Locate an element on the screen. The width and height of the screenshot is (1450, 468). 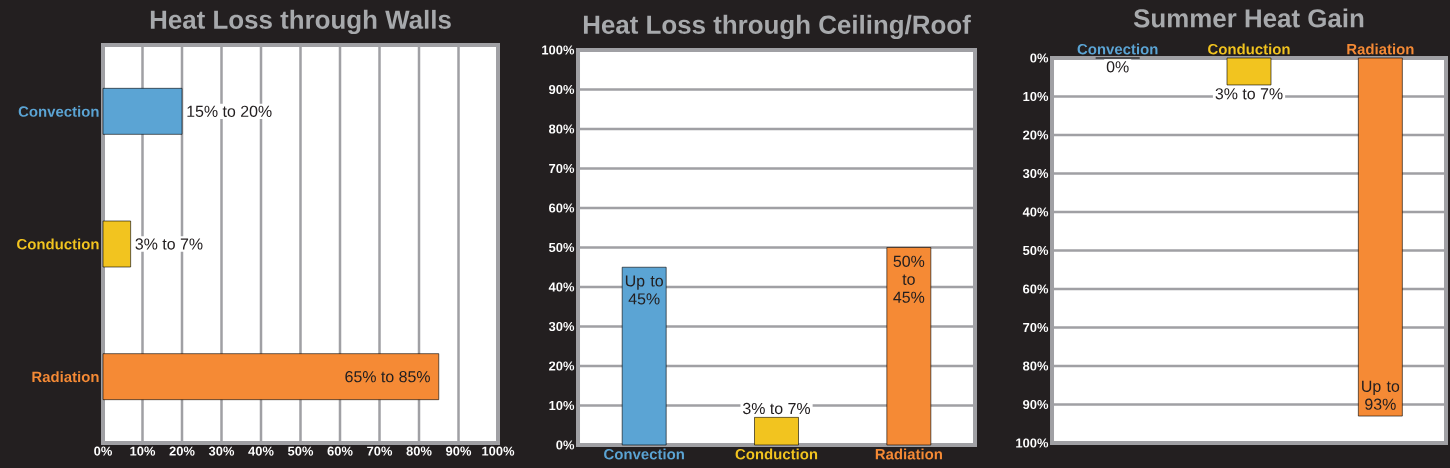
data-label: 50% to 45% is located at coordinates (909, 279).